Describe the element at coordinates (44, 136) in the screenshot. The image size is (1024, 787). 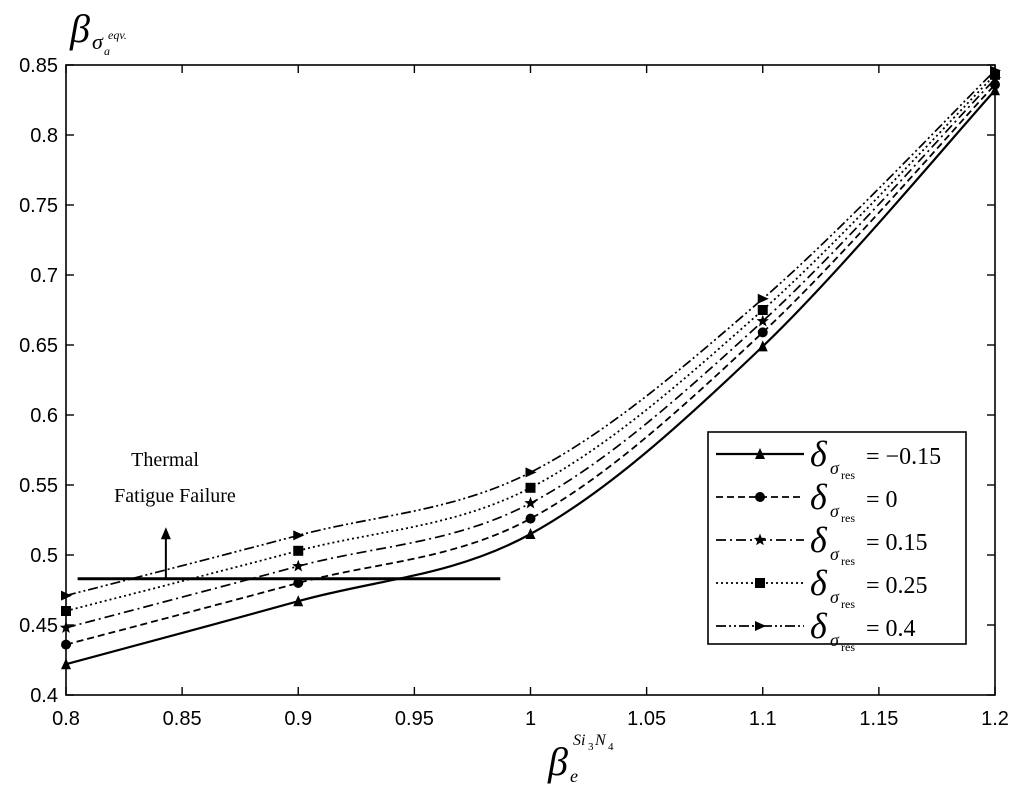
I see `y-tick-label: 0.8` at that location.